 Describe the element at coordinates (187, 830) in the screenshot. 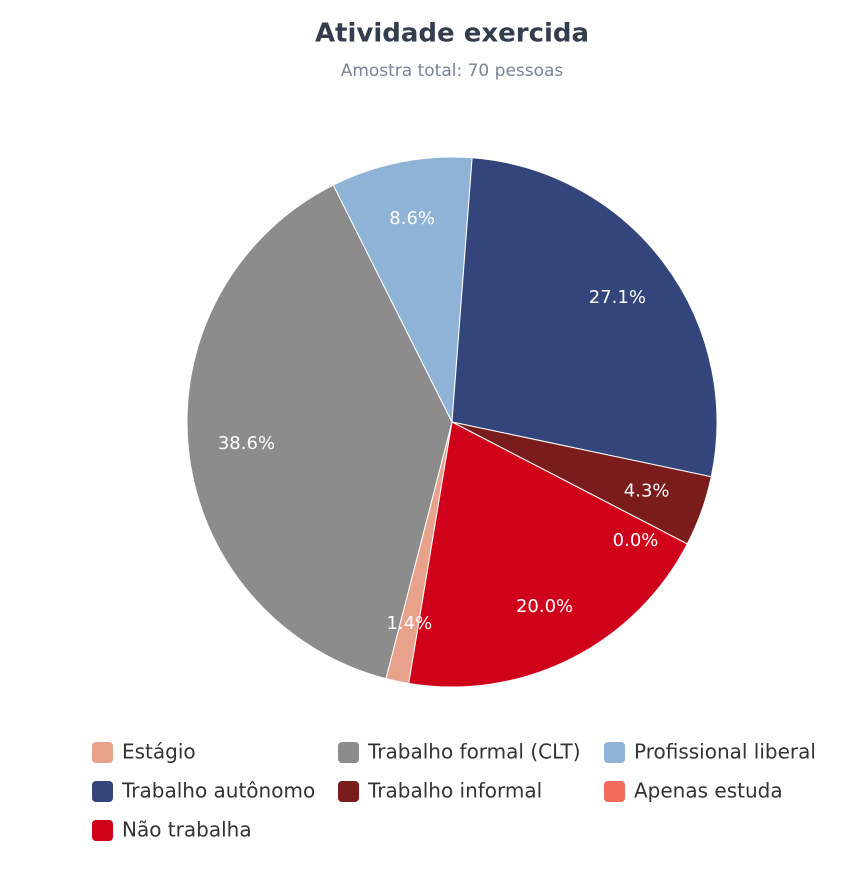

I see `legend-label: Não trabalha` at that location.